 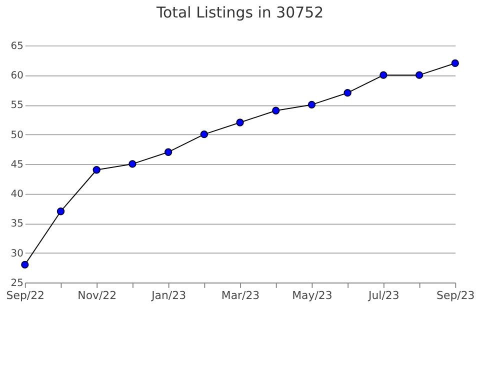 What do you see at coordinates (25, 295) in the screenshot?
I see `x-tick-label: Sep/22` at bounding box center [25, 295].